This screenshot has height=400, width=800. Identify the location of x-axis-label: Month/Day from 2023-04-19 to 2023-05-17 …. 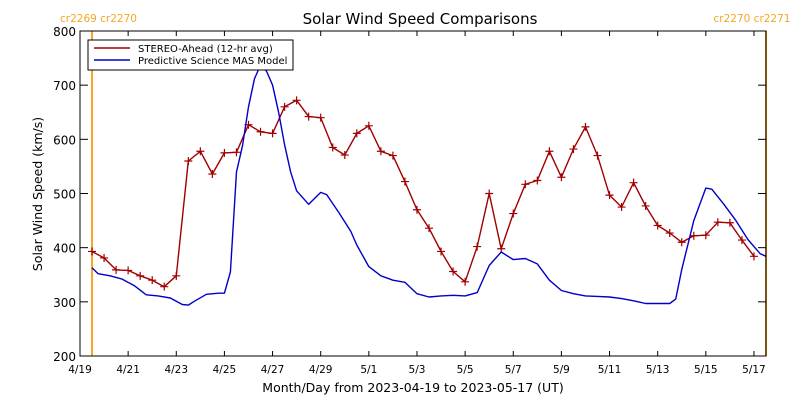
(412, 387).